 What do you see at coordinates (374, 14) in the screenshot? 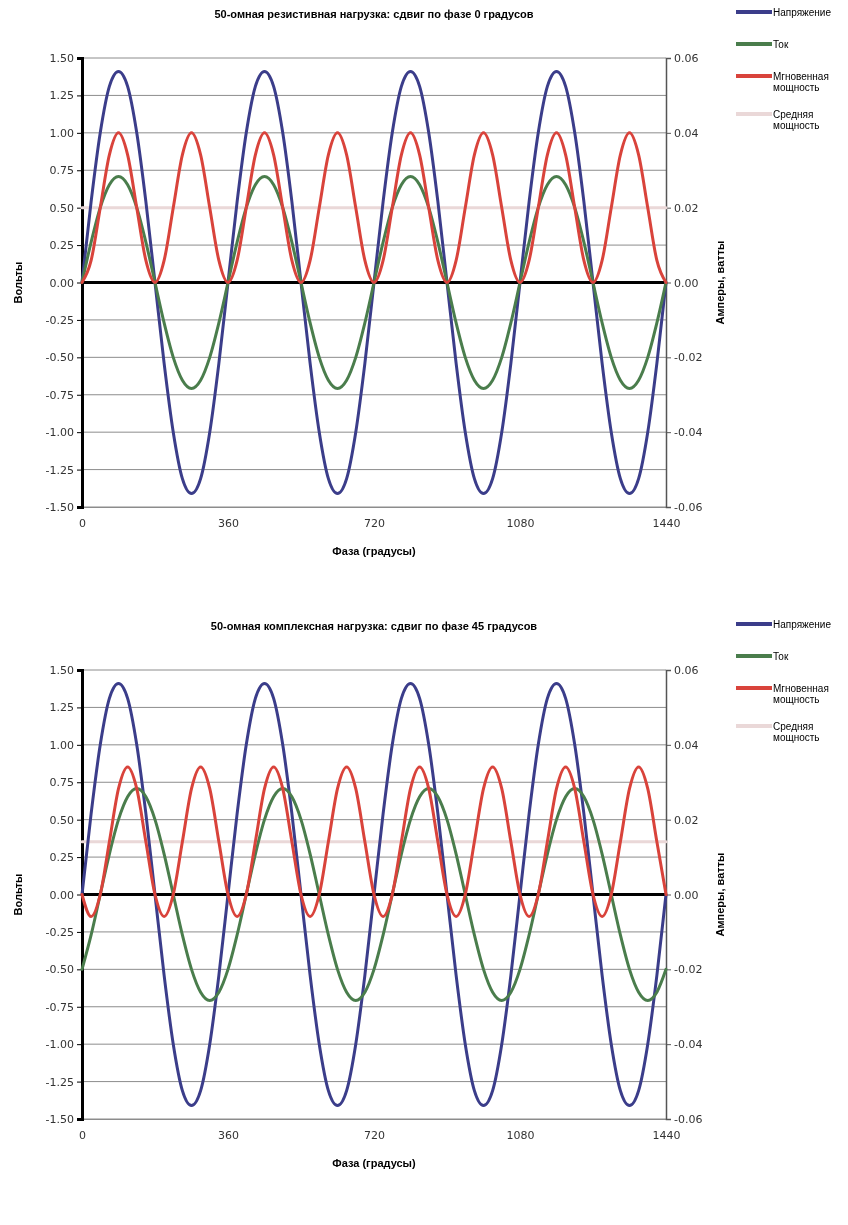
I see `chart-title: 50-омная резистивная нагрузка: сдвиг по фазе 0 градусов` at bounding box center [374, 14].